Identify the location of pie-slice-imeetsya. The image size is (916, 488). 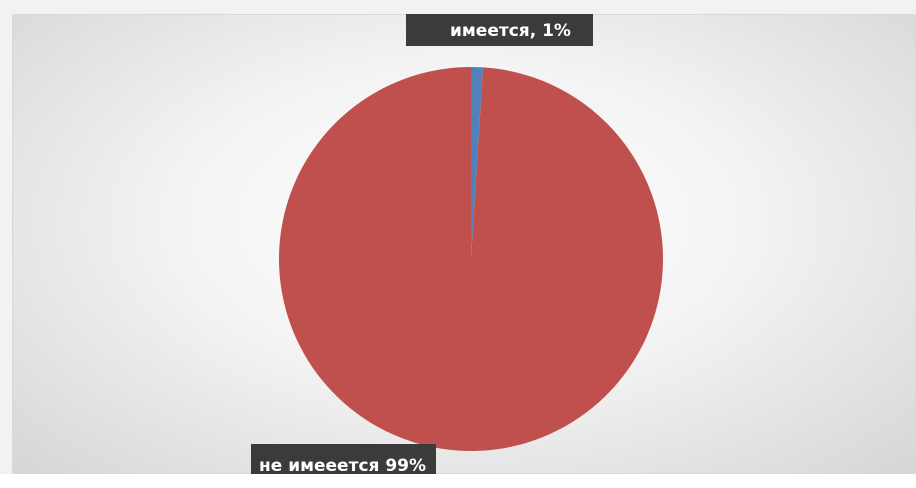
(477, 163).